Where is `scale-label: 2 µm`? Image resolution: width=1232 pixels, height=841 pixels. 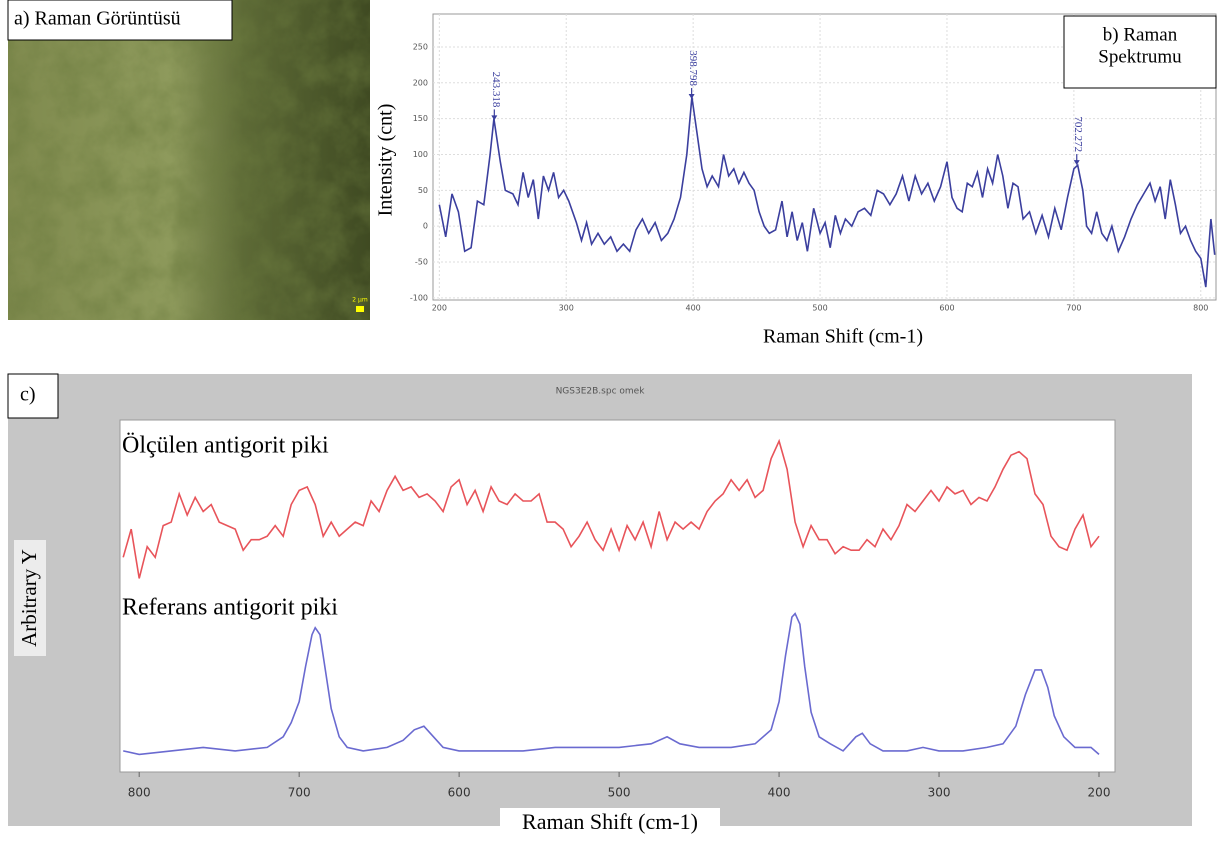
scale-label: 2 µm is located at coordinates (360, 300).